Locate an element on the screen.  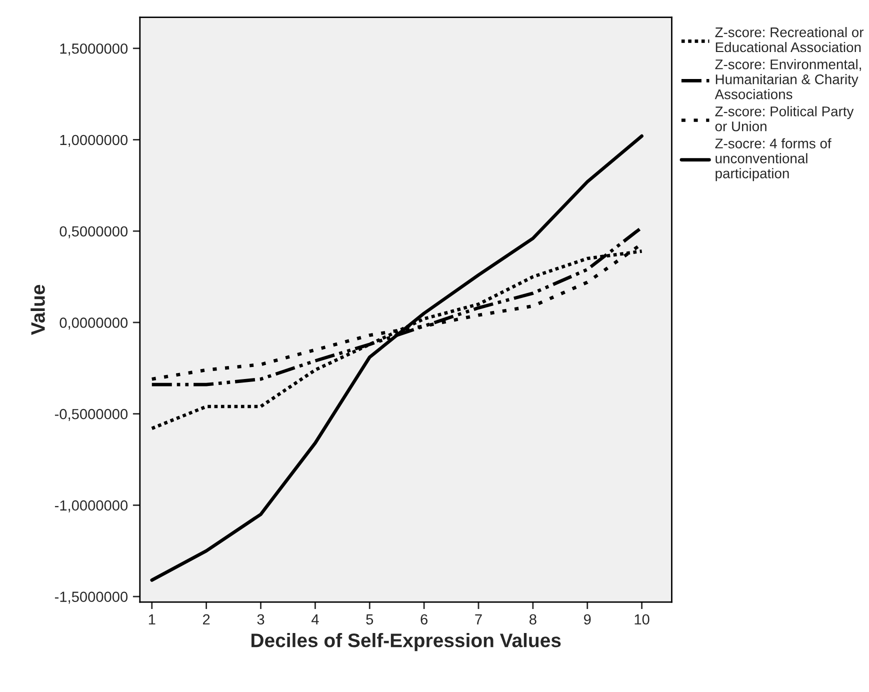
x-tick-label: 9 is located at coordinates (587, 619).